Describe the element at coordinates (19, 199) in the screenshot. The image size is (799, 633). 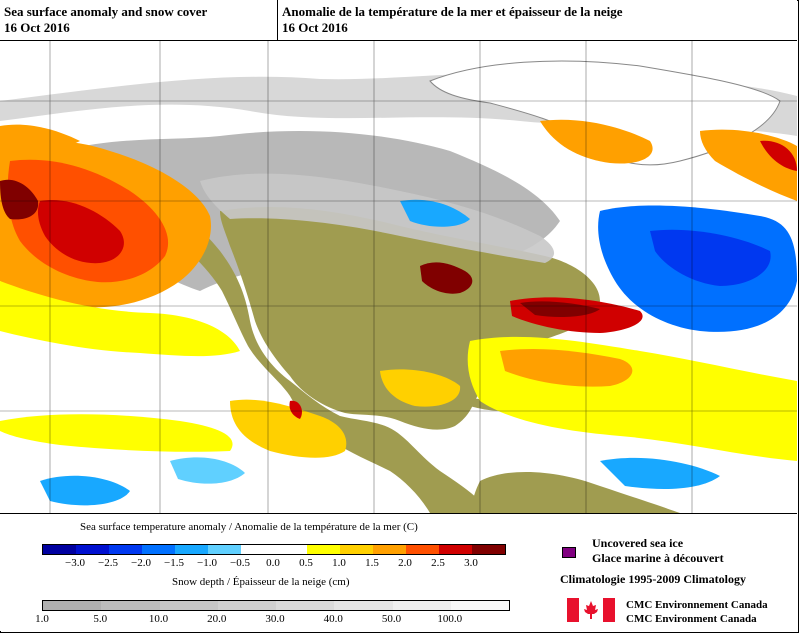
I see `anomaly-bering` at that location.